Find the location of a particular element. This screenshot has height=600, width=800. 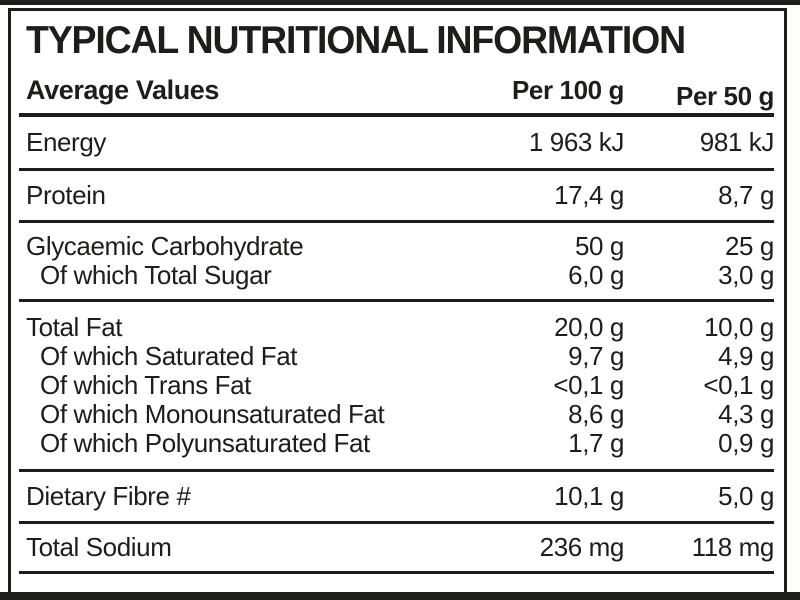

bottom-edge-decoration is located at coordinates (400, 596).